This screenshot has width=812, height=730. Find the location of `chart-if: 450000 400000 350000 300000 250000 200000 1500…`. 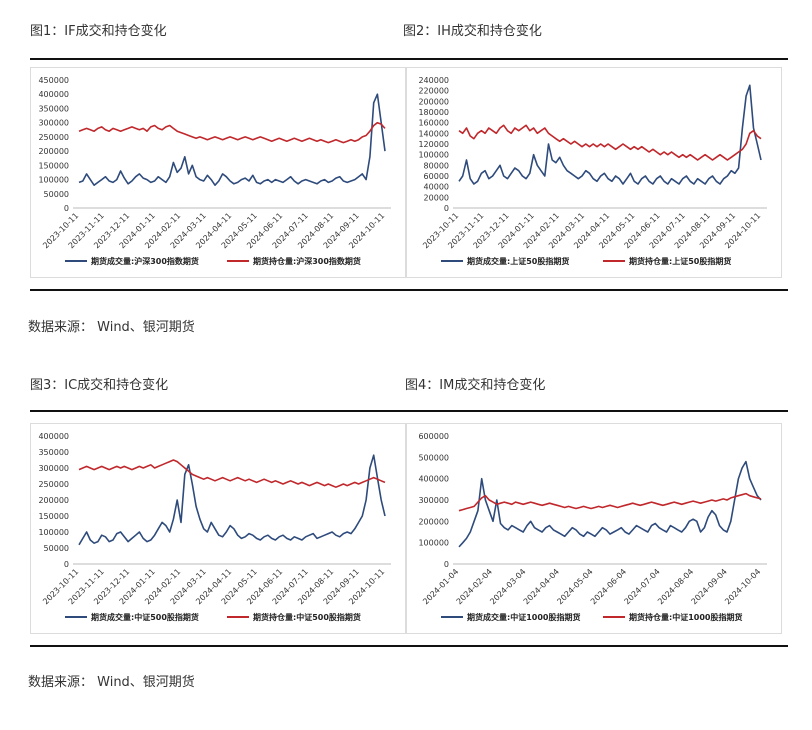

chart-if: 450000 400000 350000 300000 250000 200000 1500… is located at coordinates (214, 171).